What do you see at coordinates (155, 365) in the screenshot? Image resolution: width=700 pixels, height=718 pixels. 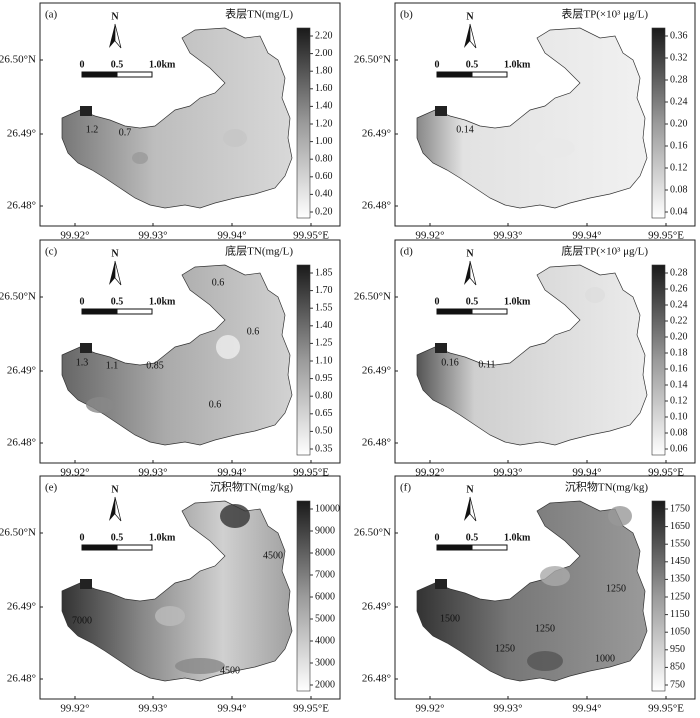 I see `contour-label: 0.85` at bounding box center [155, 365].